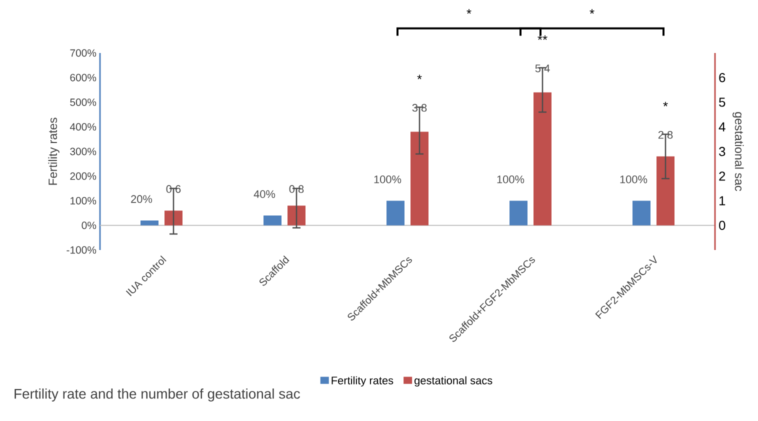  What do you see at coordinates (141, 199) in the screenshot?
I see `data-label: 20%` at bounding box center [141, 199].